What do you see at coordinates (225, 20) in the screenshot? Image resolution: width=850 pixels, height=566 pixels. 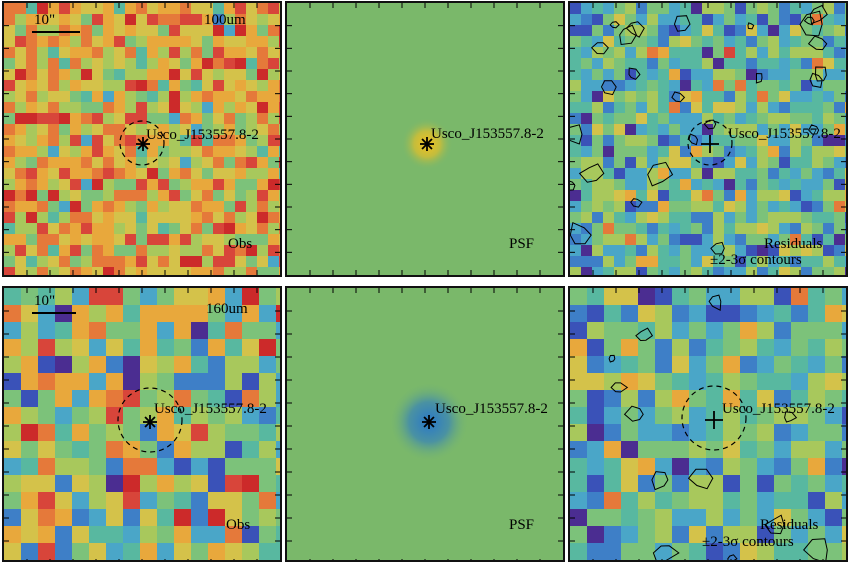 I see `band-label: 100um` at bounding box center [225, 20].